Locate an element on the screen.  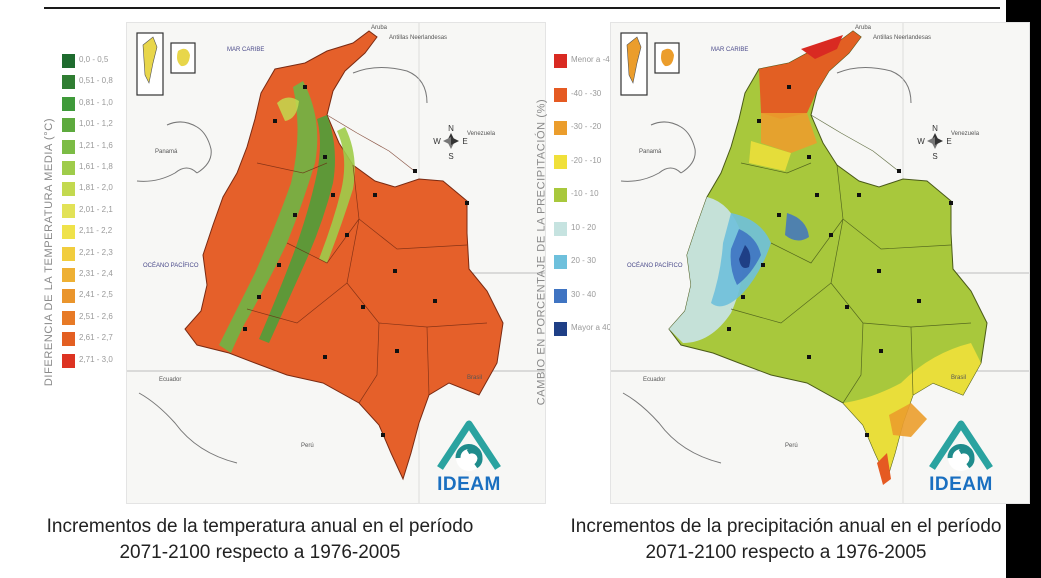
central-america-coast is located at coordinates (189, 147).